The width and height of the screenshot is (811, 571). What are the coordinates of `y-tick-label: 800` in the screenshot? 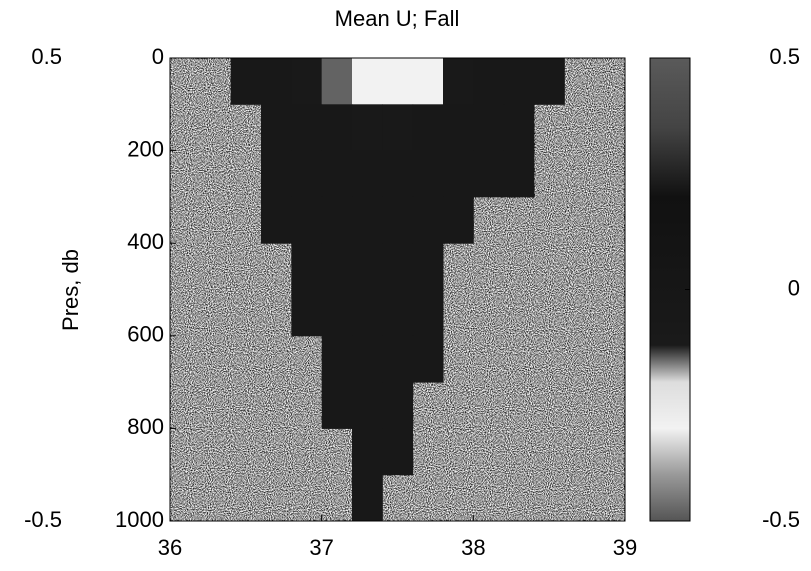 It's located at (145, 426).